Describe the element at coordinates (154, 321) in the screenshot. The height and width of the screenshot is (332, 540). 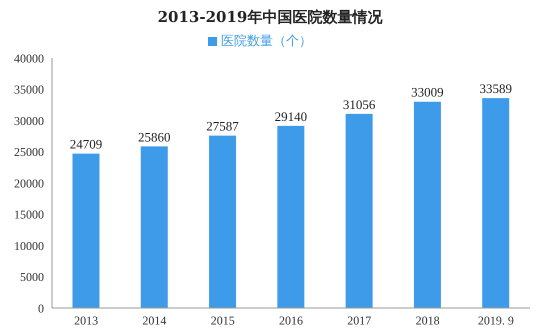
I see `x-tick-label: 2014` at that location.